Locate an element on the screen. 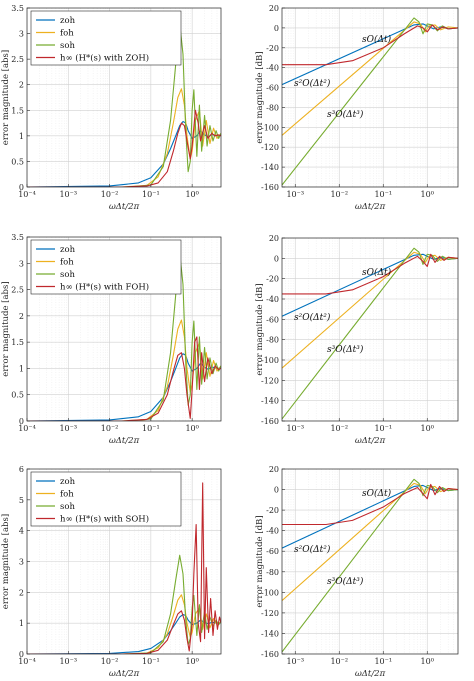  y-tick-label: 2.5 is located at coordinates (17, 290).